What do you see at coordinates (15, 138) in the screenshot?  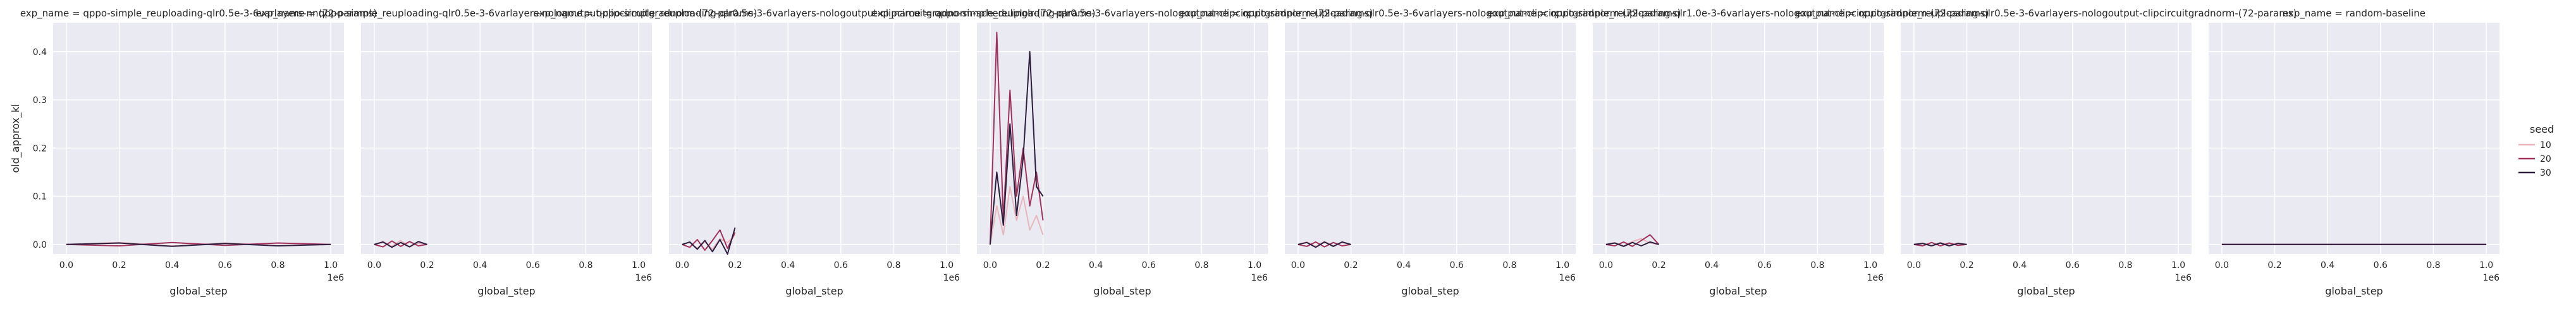 I see `y-axis-label: old_approx_kl` at bounding box center [15, 138].